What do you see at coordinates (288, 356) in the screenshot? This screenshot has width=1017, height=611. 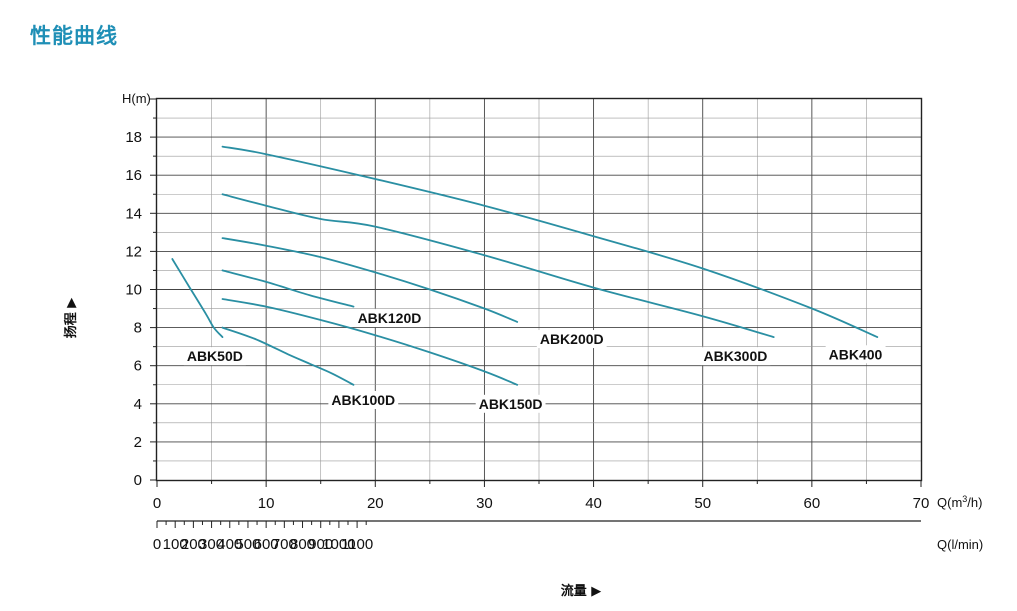 I see `series-line-abk100d` at bounding box center [288, 356].